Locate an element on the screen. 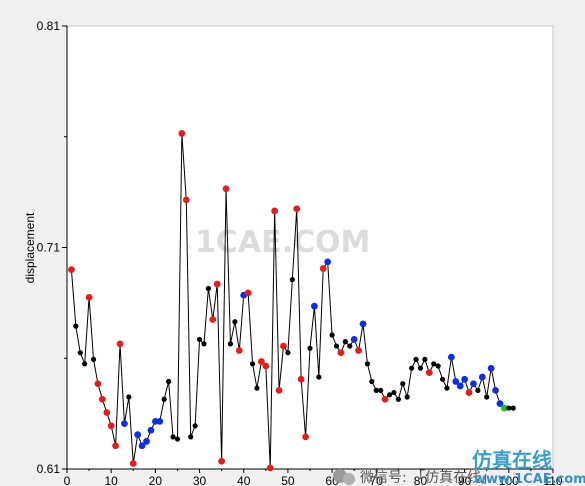  x-tick-label: 30 is located at coordinates (200, 480).